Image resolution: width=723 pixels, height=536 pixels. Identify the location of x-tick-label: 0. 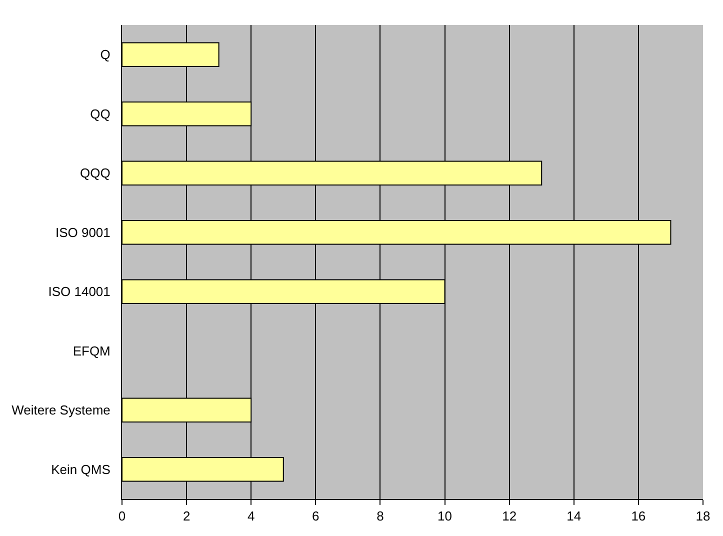
(122, 516).